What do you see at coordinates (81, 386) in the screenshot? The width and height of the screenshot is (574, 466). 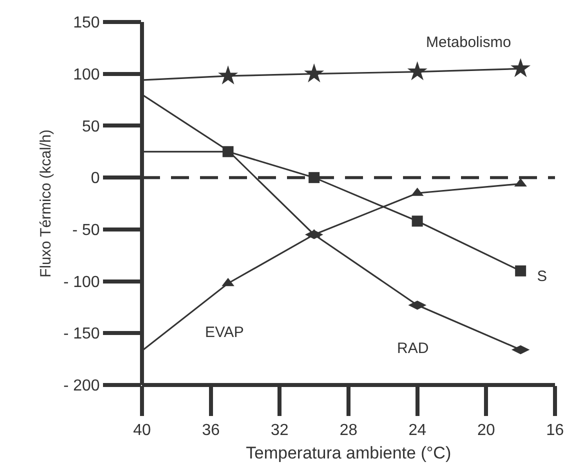 I see `y-tick-label: - 200` at bounding box center [81, 386].